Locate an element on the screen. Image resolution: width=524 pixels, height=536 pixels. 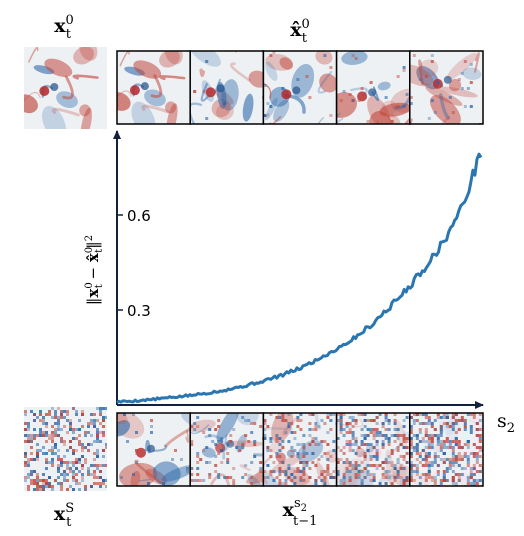
y-tick-label-06: 0.6 is located at coordinates (139, 216).